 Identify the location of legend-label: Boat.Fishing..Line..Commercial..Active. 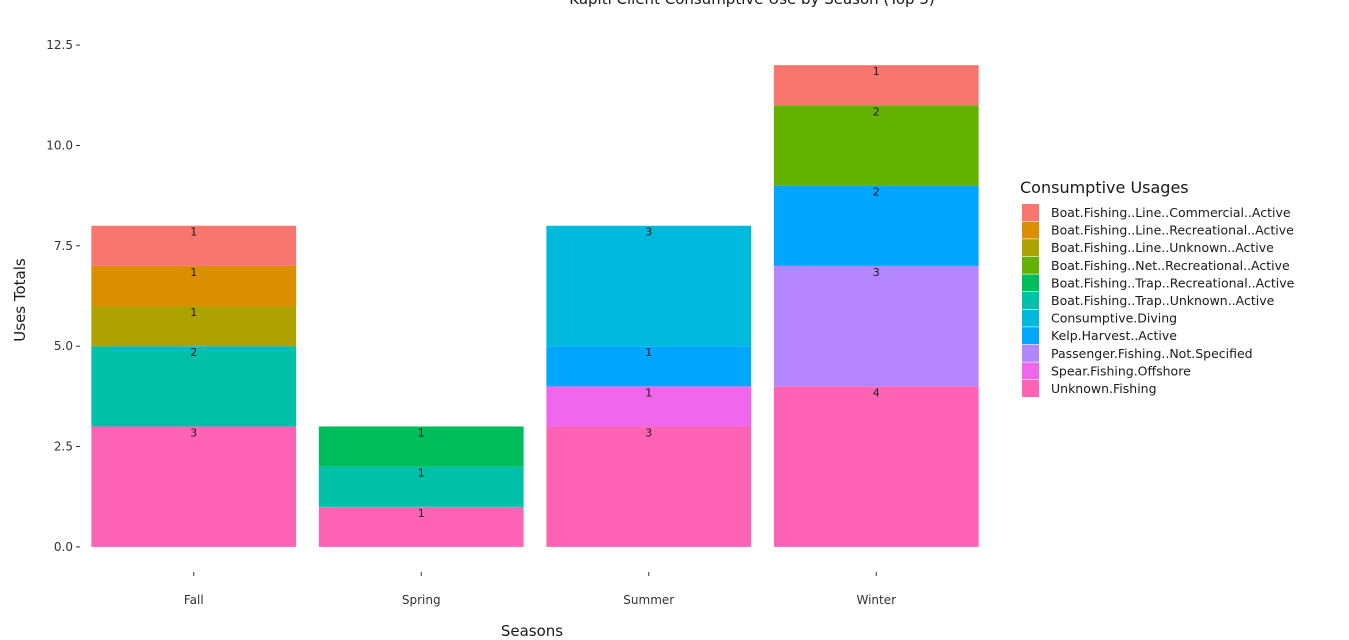
(1171, 212).